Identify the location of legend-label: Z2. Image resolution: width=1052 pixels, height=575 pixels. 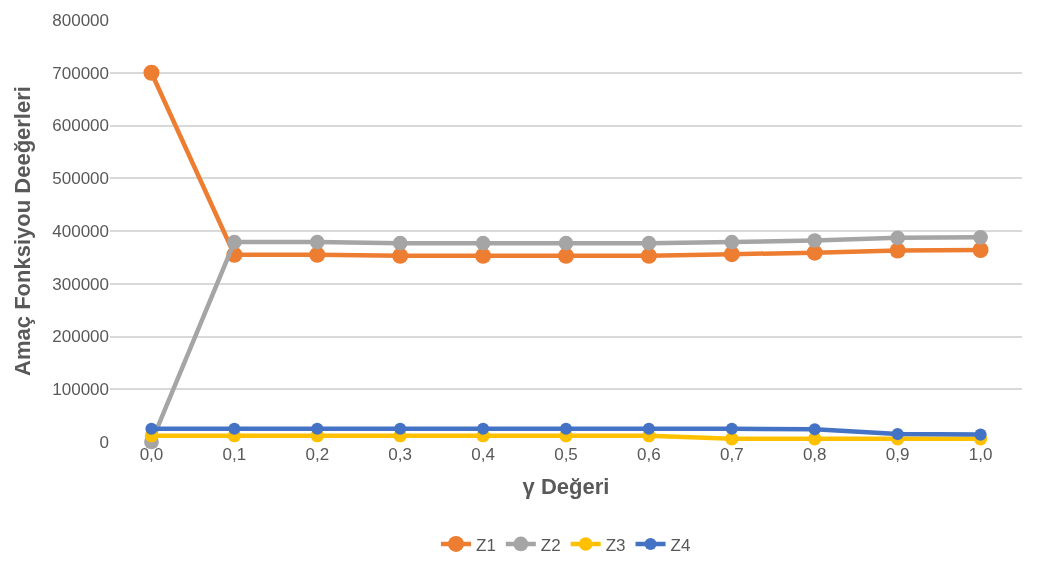
(550, 545).